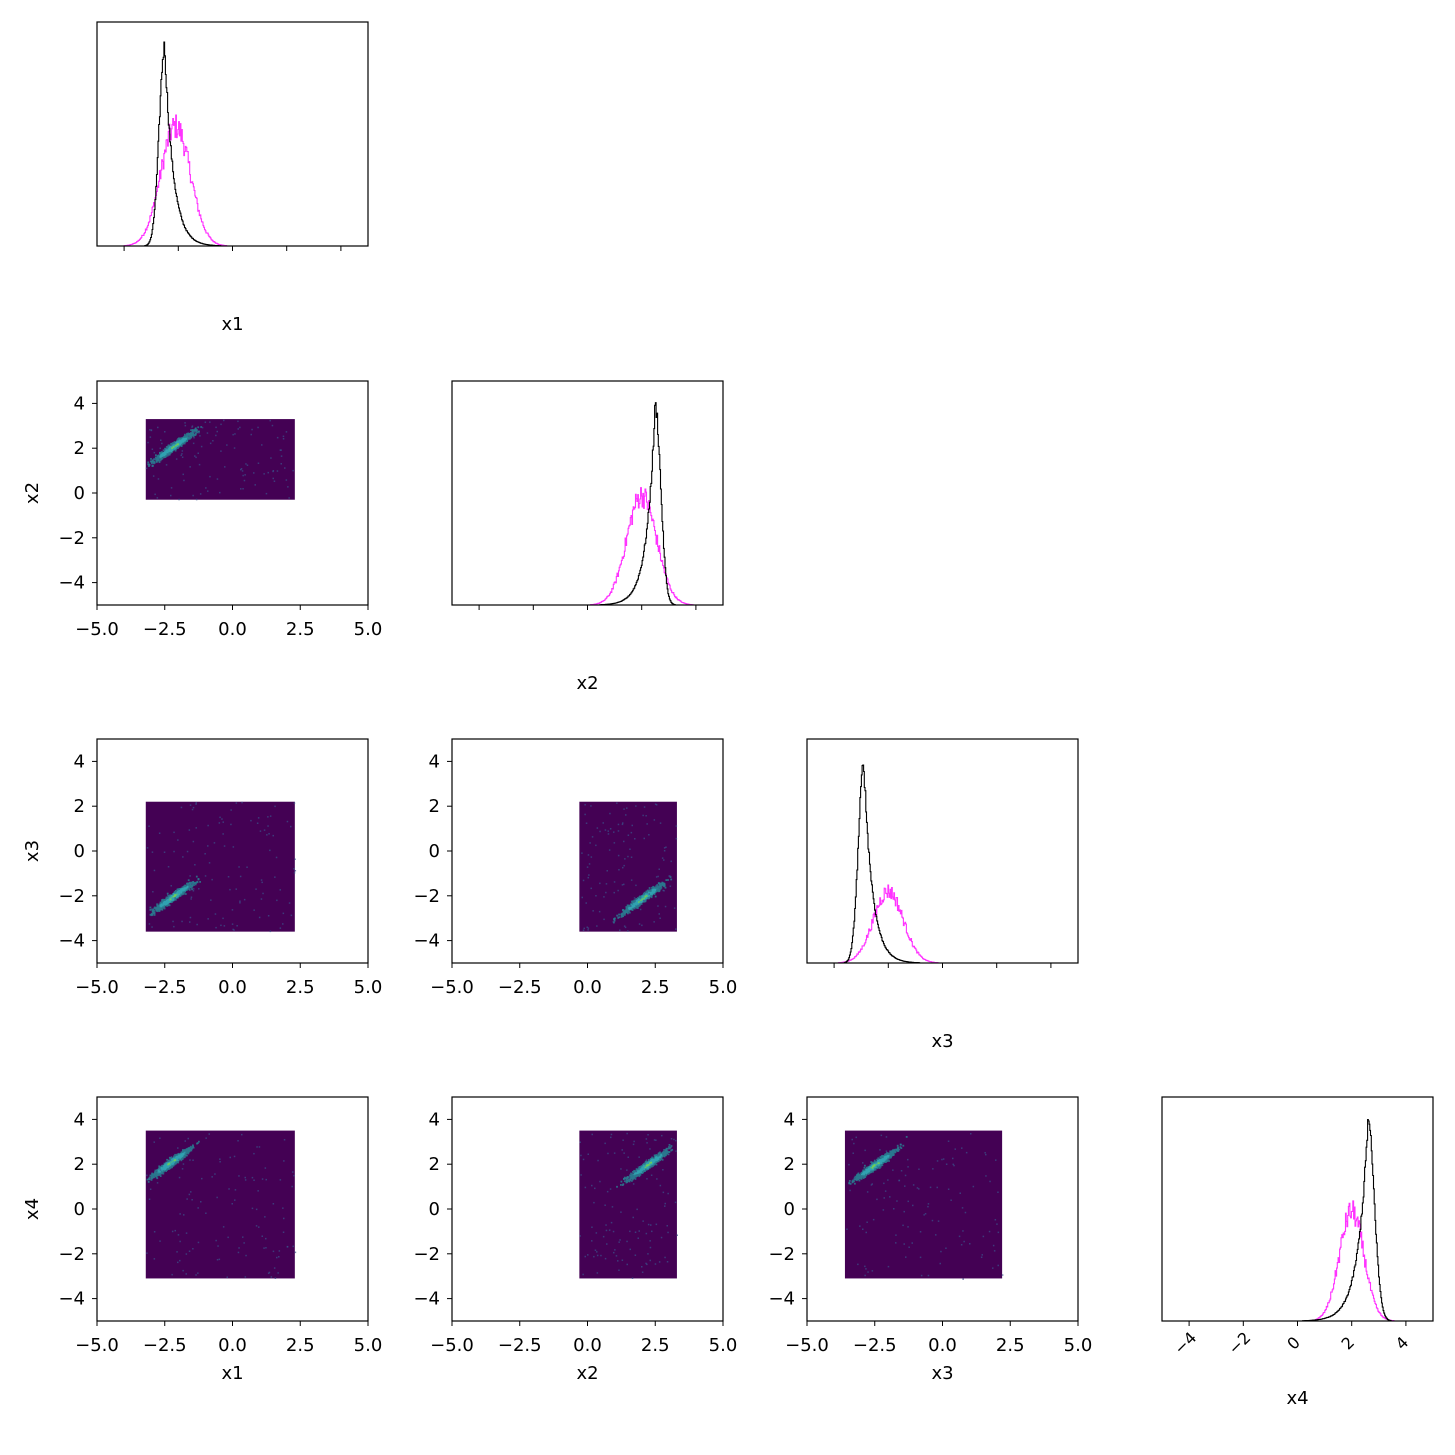  I want to click on approximation-histogram-x4, so click(1297, 1261).